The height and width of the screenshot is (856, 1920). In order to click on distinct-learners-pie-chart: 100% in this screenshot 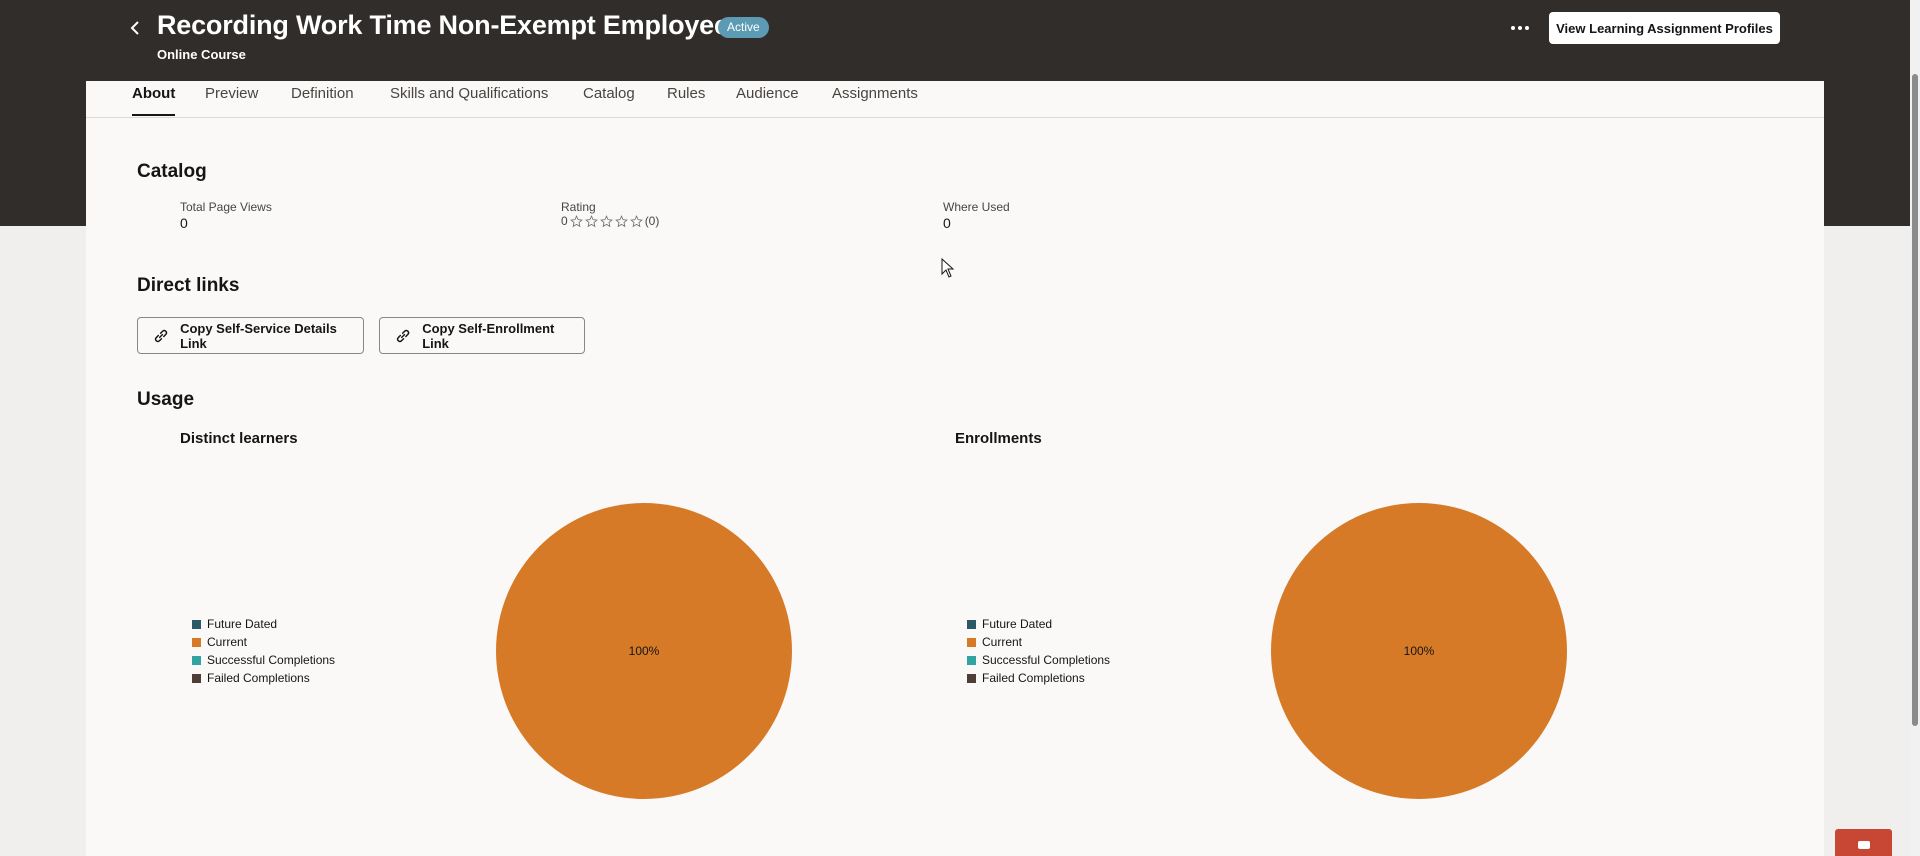, I will do `click(644, 651)`.